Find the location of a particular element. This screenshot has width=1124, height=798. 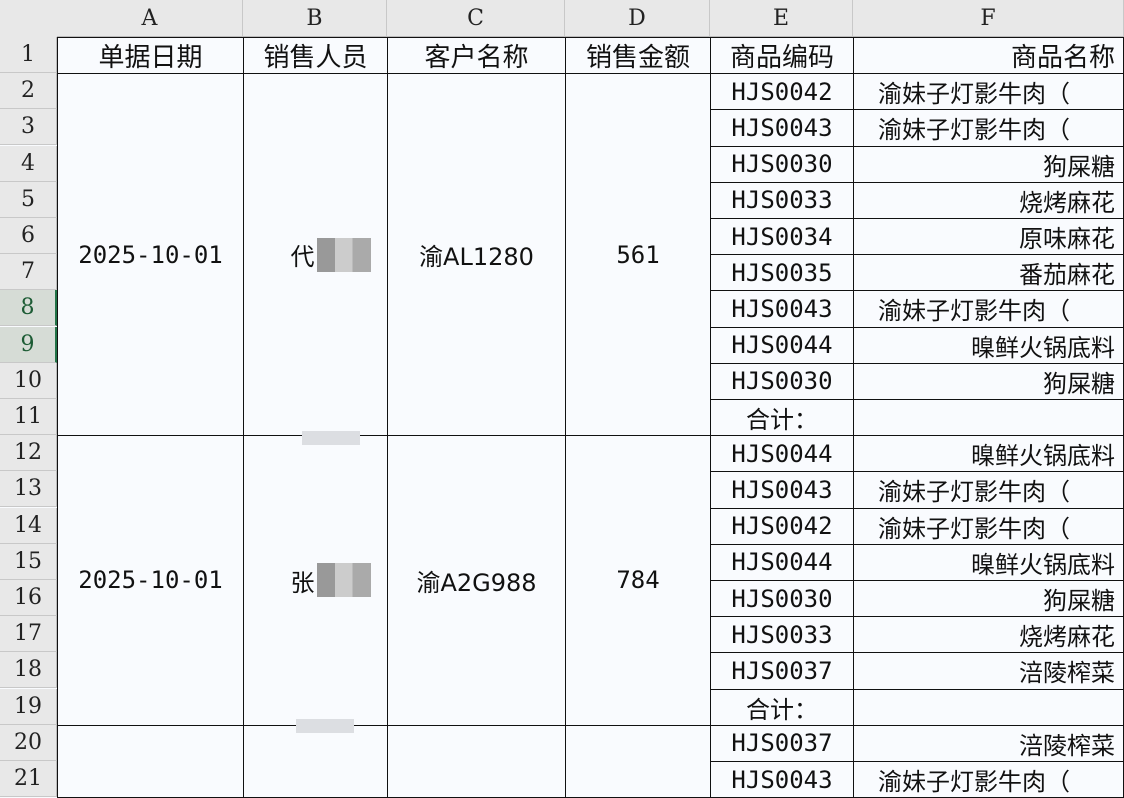

customer-value: 渝AL1280 is located at coordinates (476, 257).